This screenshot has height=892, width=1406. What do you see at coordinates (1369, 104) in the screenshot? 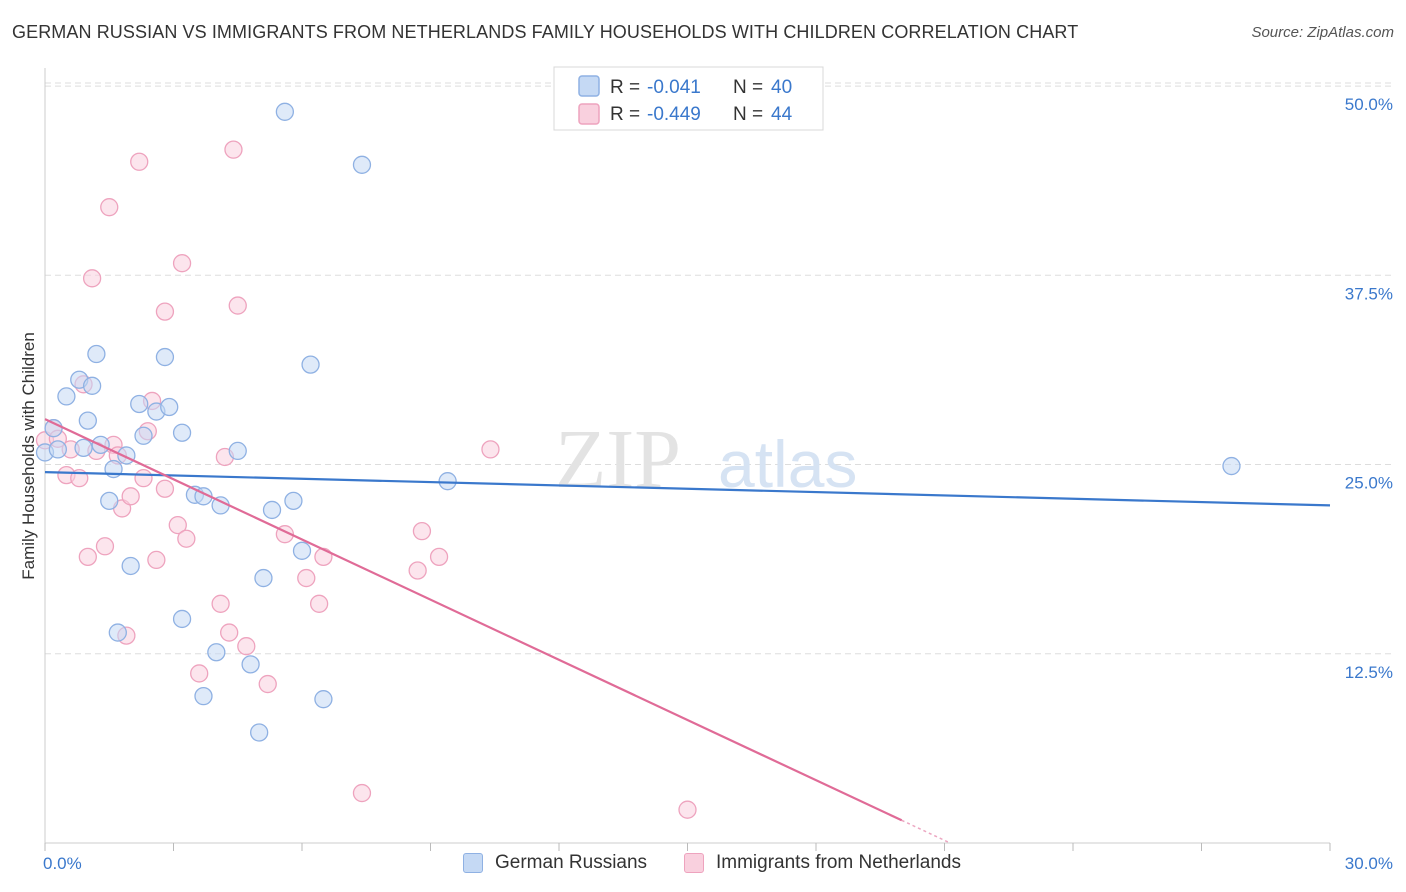
I see `y-tick-label: 50.0%` at bounding box center [1369, 104].